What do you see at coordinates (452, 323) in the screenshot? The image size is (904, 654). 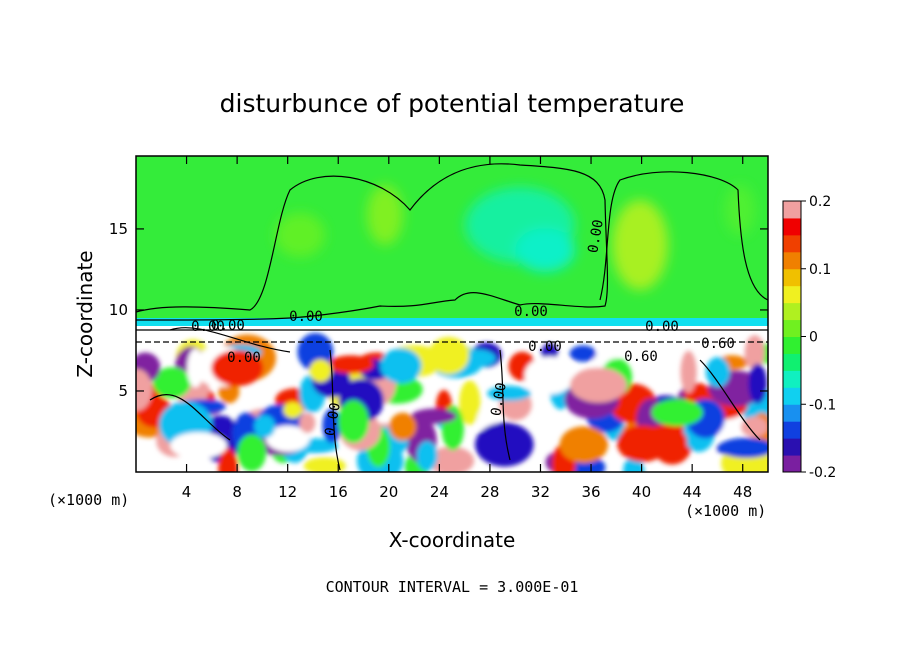 I see `inversion-cyan` at bounding box center [452, 323].